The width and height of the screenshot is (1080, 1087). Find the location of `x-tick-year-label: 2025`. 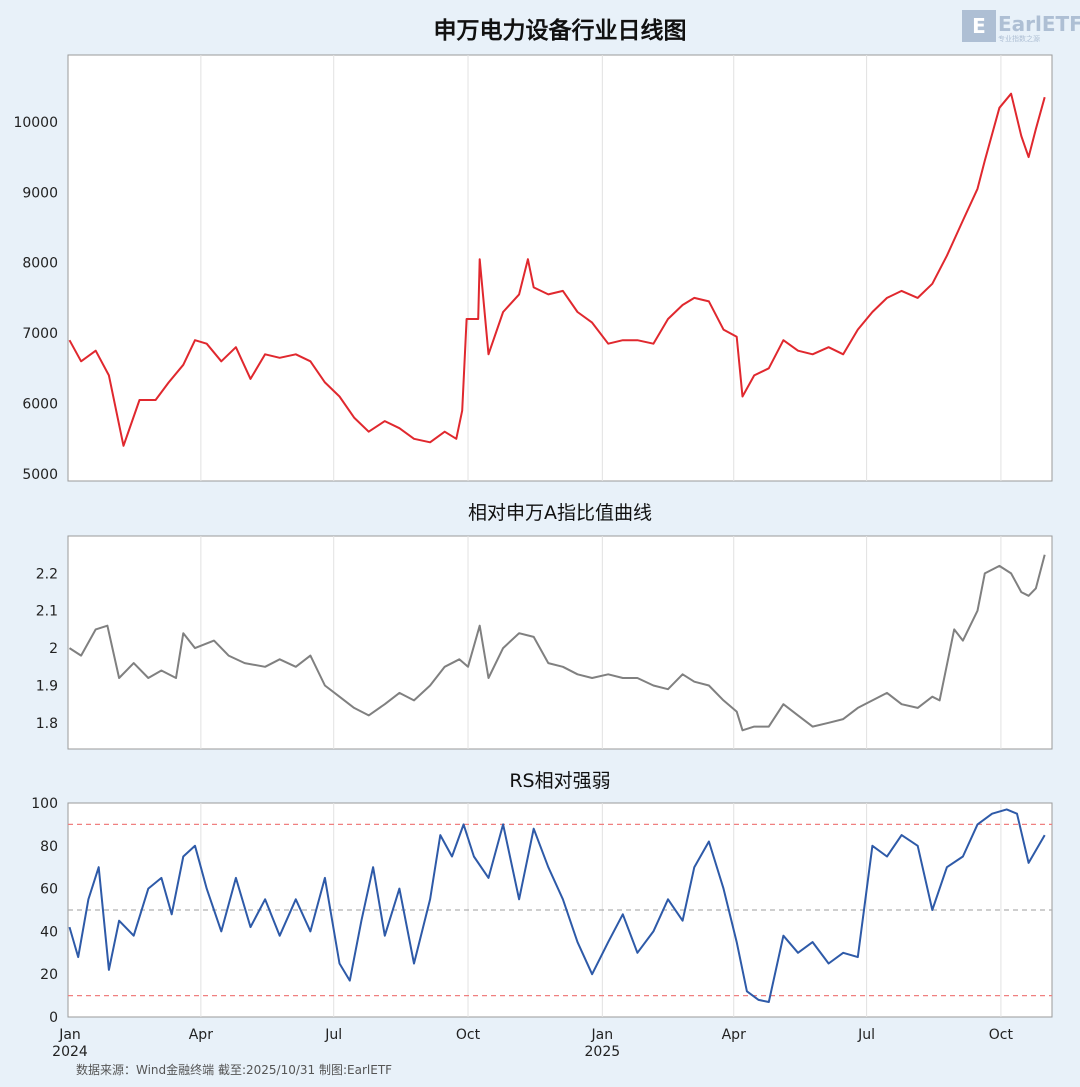

x-tick-year-label: 2025 is located at coordinates (603, 1052).